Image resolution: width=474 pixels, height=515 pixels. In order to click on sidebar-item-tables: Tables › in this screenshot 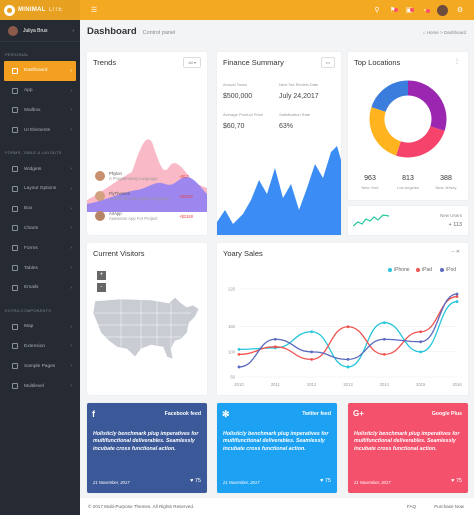, I will do `click(40, 268)`.